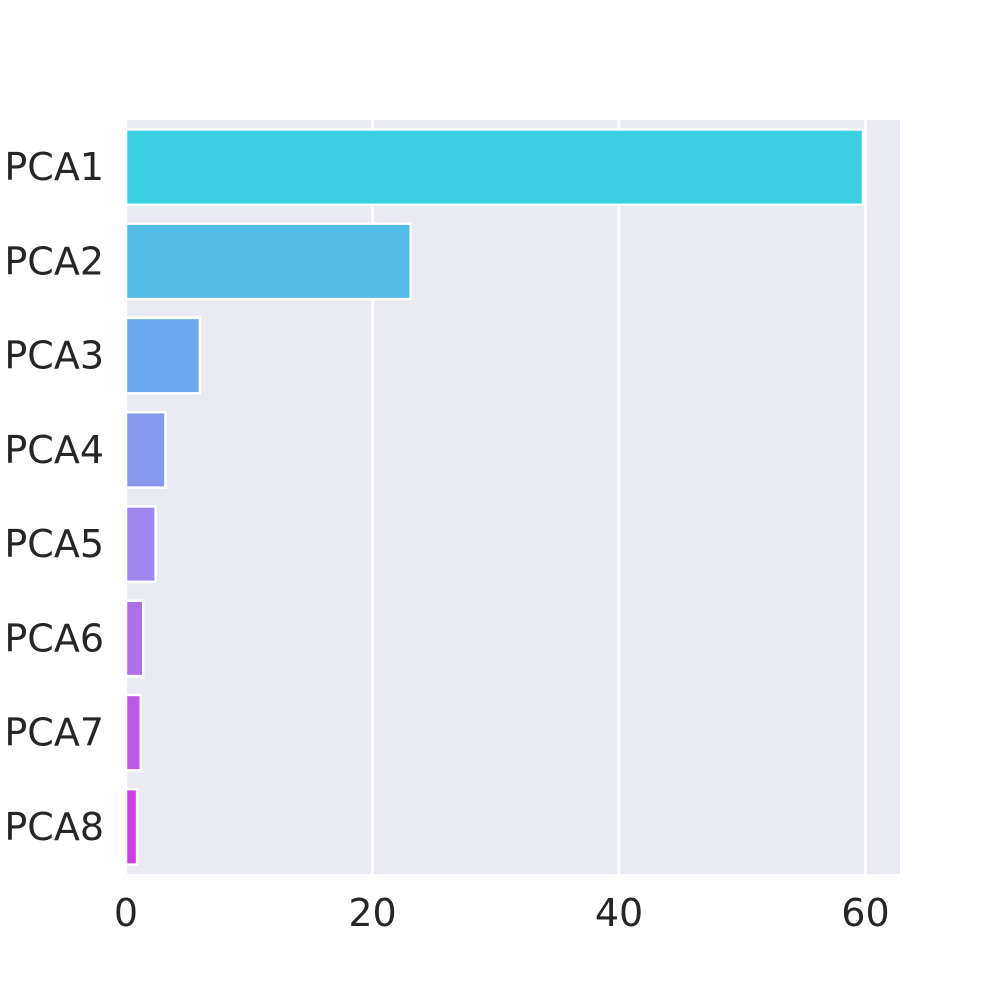  Describe the element at coordinates (126, 913) in the screenshot. I see `x-tick-label-0: 0` at that location.